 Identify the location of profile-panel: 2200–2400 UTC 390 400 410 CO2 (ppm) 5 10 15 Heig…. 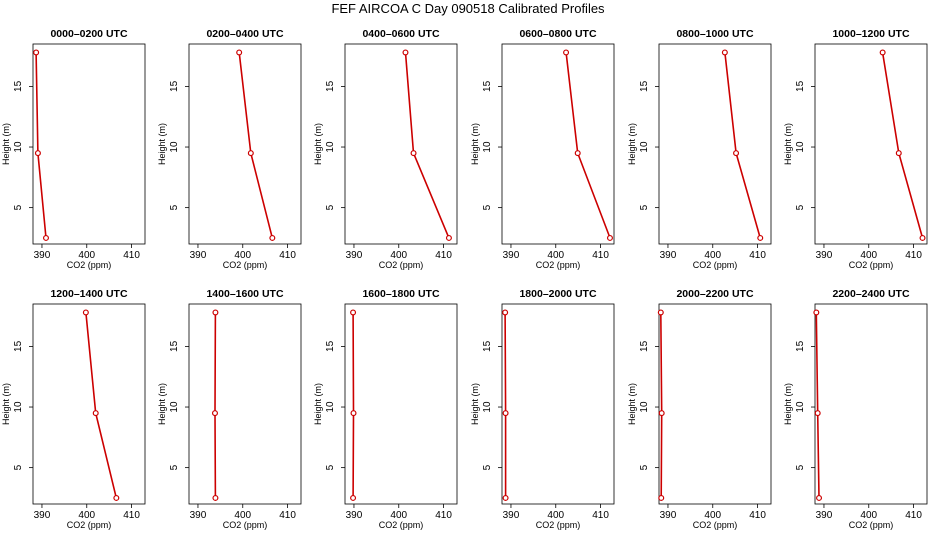
(855, 409).